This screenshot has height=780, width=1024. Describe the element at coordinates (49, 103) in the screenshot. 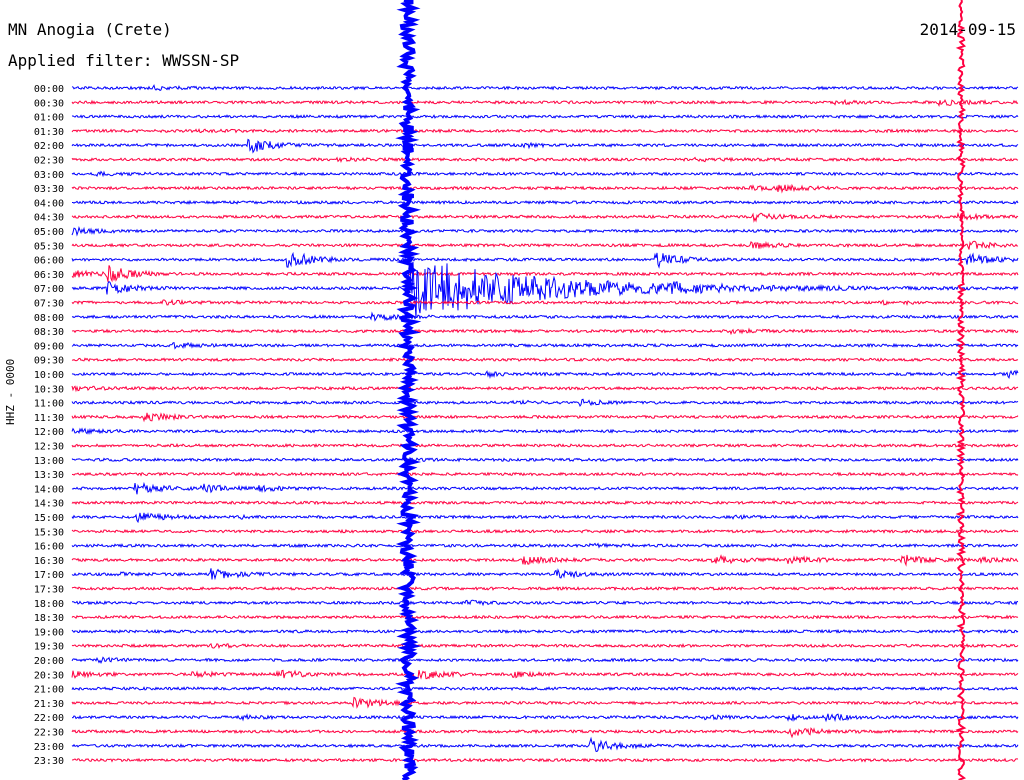

I see `row-time-label: 00:30` at that location.